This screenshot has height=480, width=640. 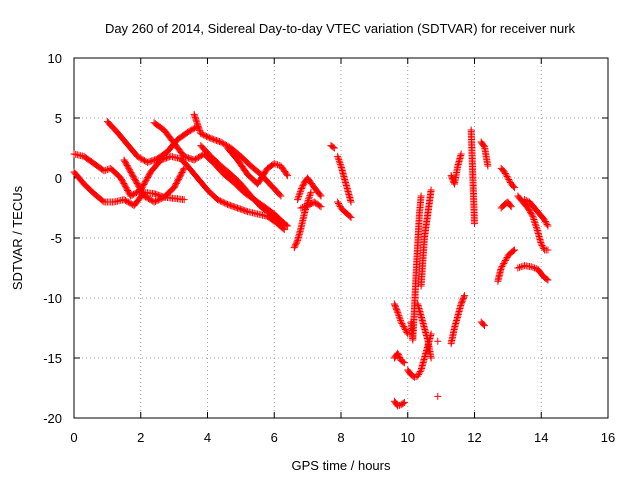 I want to click on y-tick-labels: -20 -15 -10 -5 0 5 10, so click(x=52, y=238).